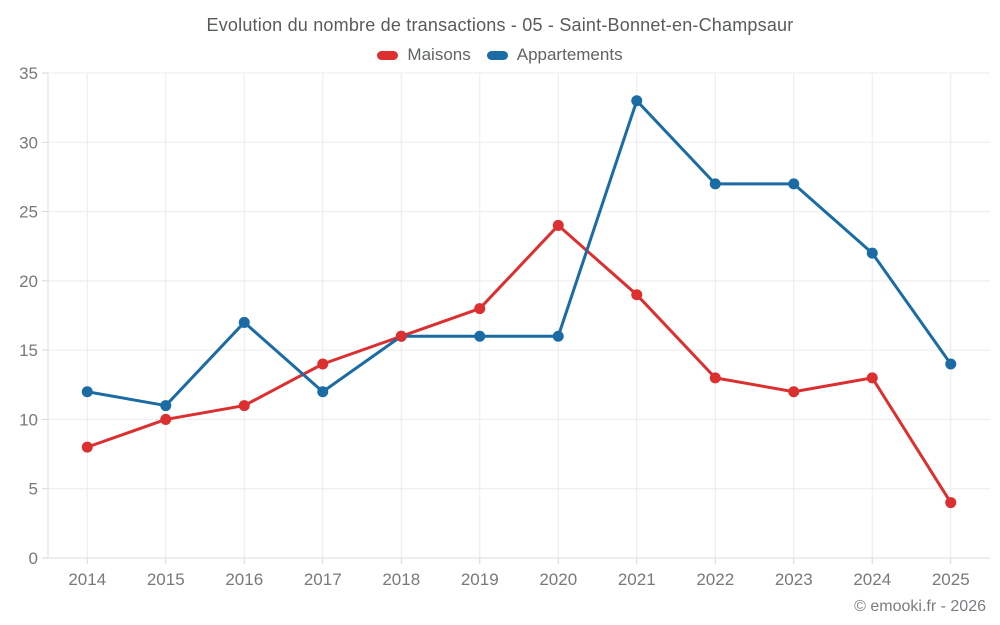 The height and width of the screenshot is (625, 1000). Describe the element at coordinates (401, 336) in the screenshot. I see `data-point-maisons-2018` at that location.